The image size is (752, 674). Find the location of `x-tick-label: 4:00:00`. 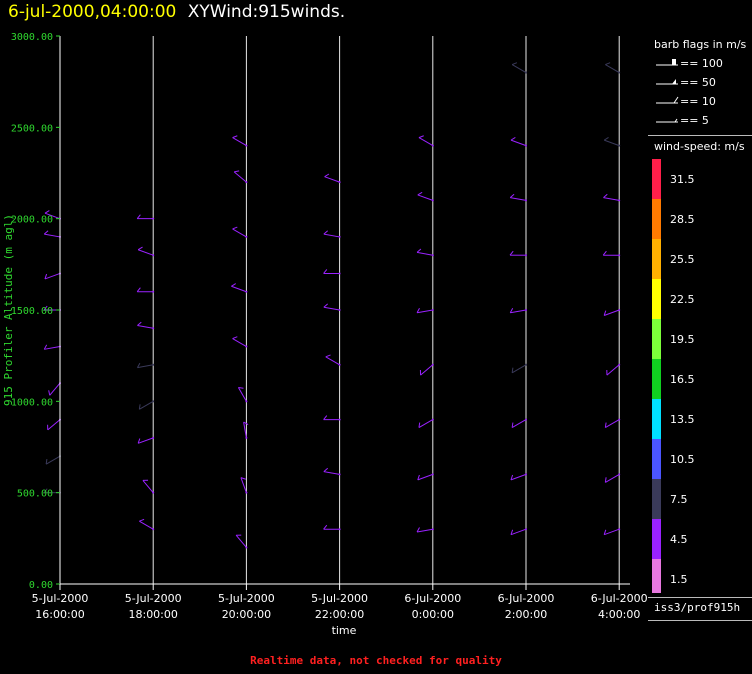

x-tick-label: 4:00:00 is located at coordinates (619, 614).